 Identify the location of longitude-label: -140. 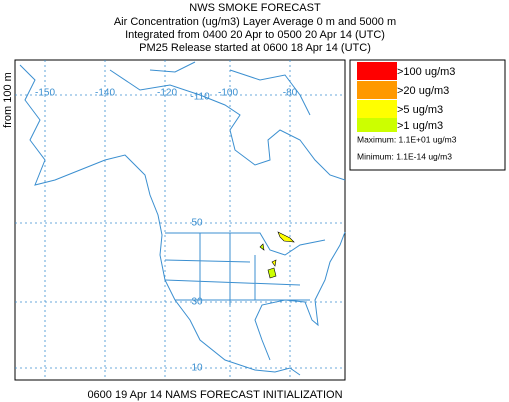
(105, 93).